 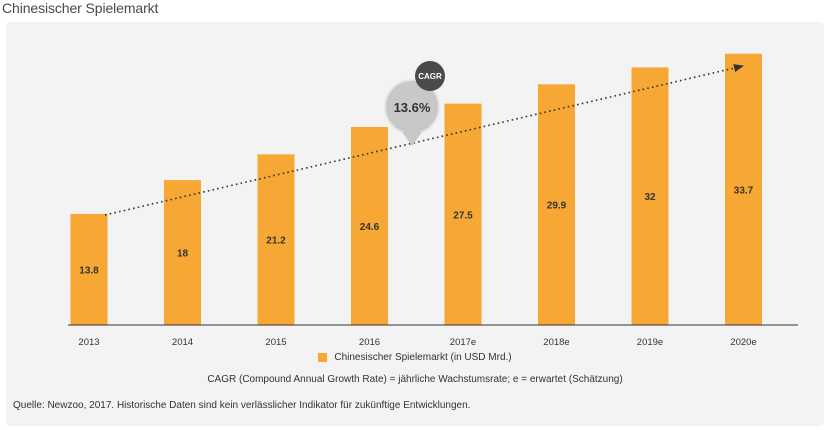 I want to click on bar-2020e, so click(x=743, y=189).